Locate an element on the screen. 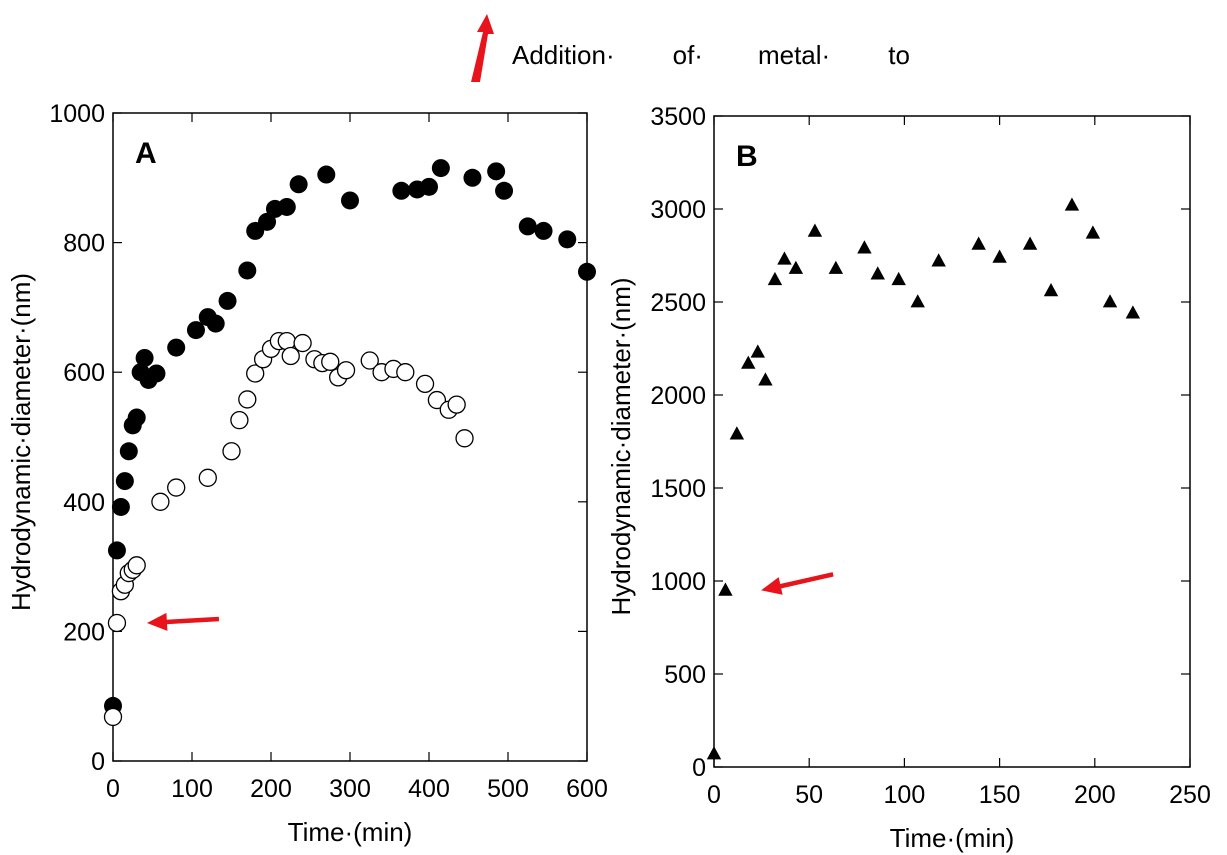  y-tick-label: 2500 is located at coordinates (678, 303).